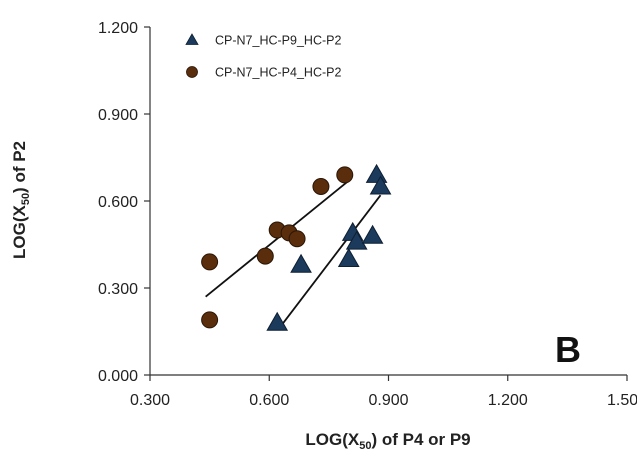 The image size is (637, 454). I want to click on trendlines, so click(293, 253).